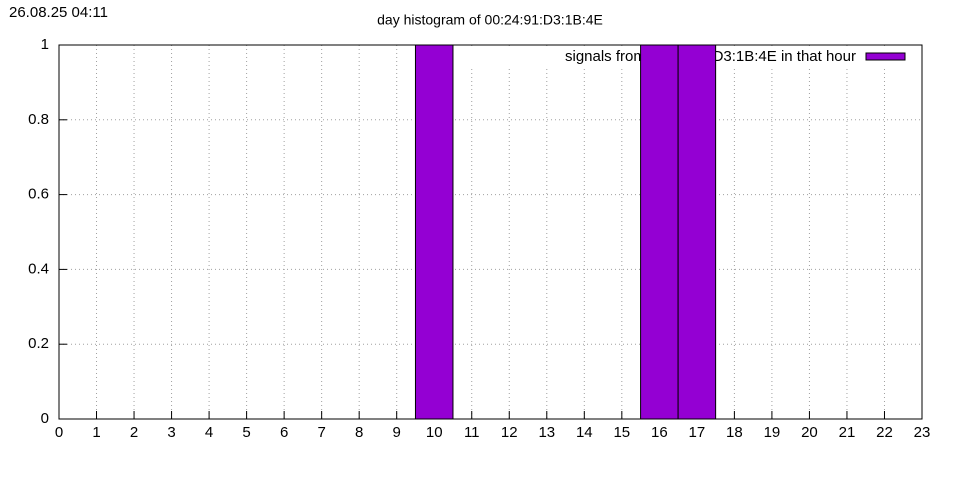  What do you see at coordinates (96, 432) in the screenshot?
I see `x-tick-label: 1` at bounding box center [96, 432].